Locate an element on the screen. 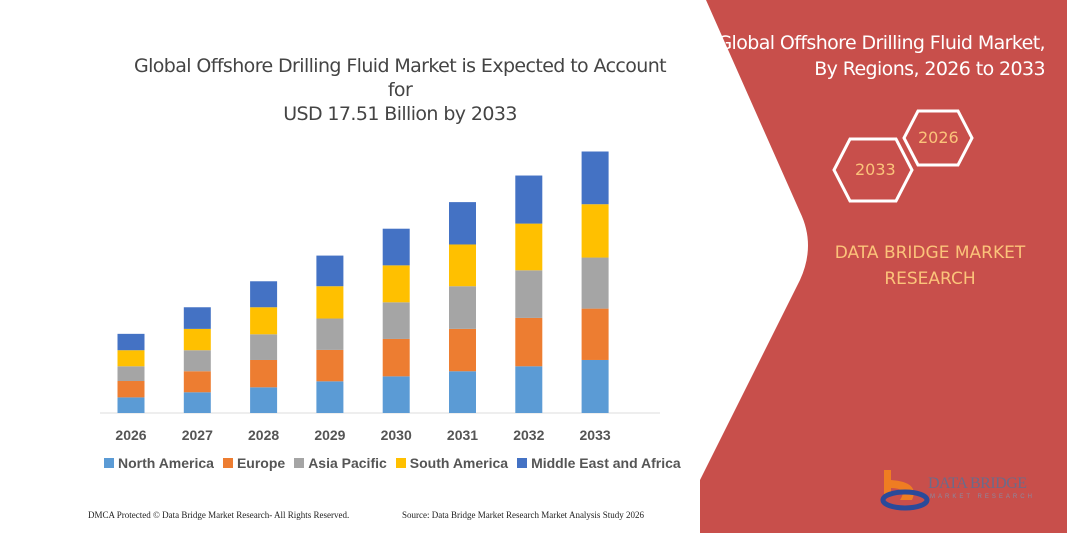 This screenshot has width=1067, height=533. legend-item: Europe is located at coordinates (254, 463).